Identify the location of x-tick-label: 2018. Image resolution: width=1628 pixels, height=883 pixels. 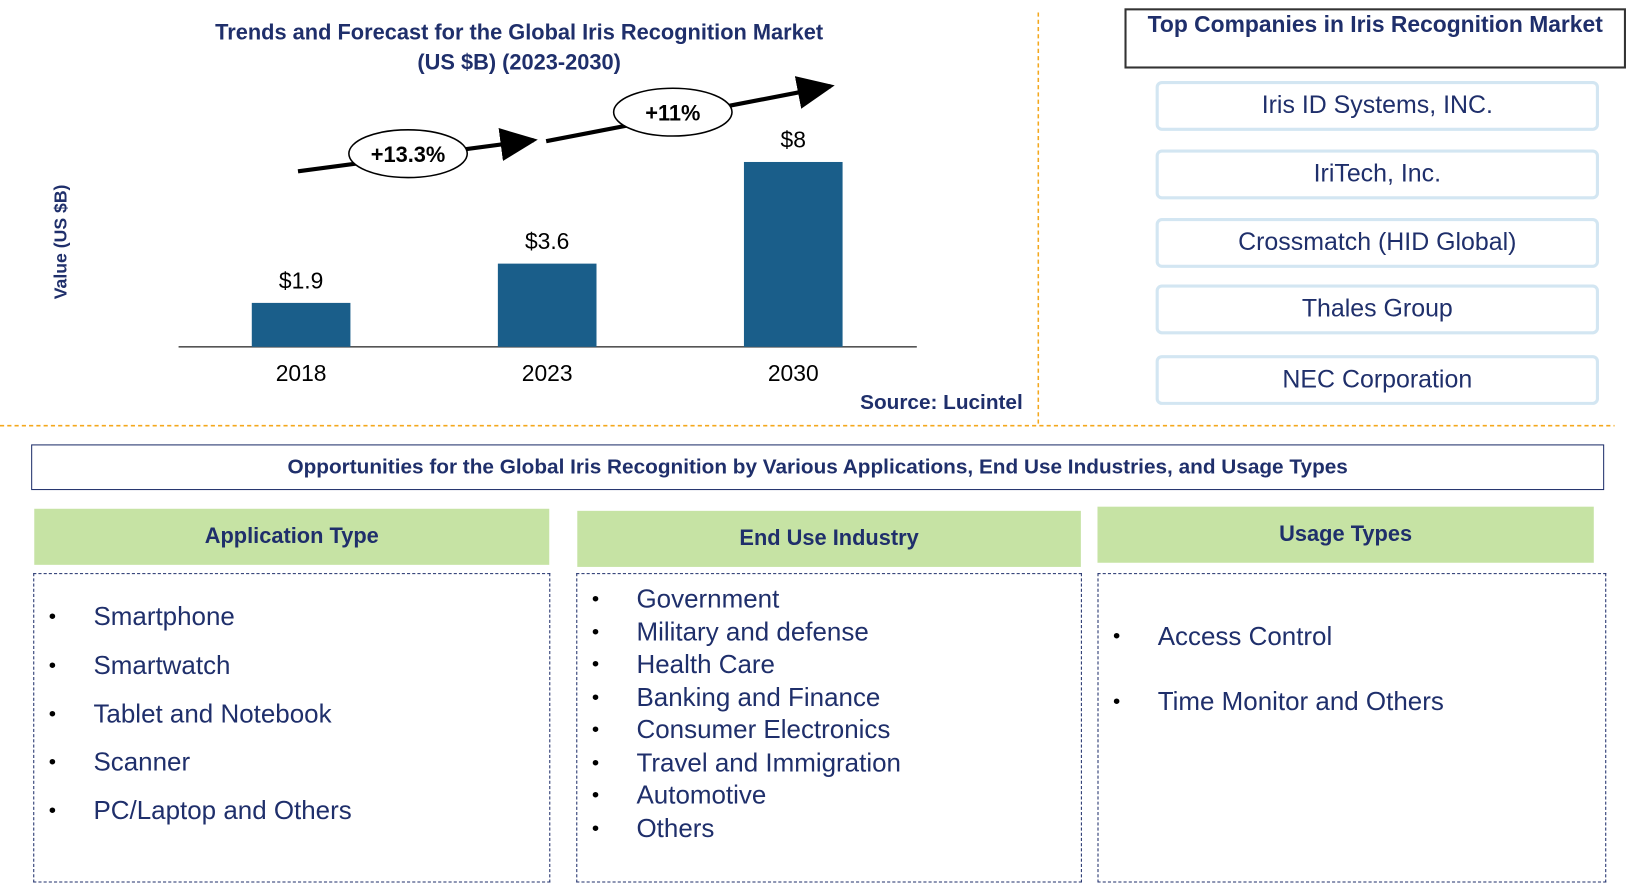
(301, 373).